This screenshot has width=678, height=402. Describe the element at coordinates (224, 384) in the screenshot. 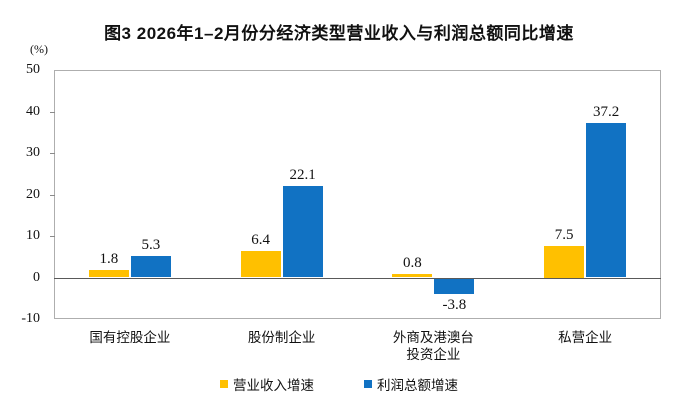

I see `legend-swatch-revenue` at that location.